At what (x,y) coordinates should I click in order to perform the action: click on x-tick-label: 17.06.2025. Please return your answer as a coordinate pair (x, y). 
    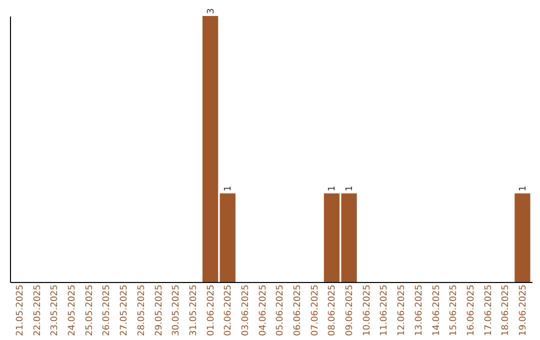
    Looking at the image, I should click on (489, 310).